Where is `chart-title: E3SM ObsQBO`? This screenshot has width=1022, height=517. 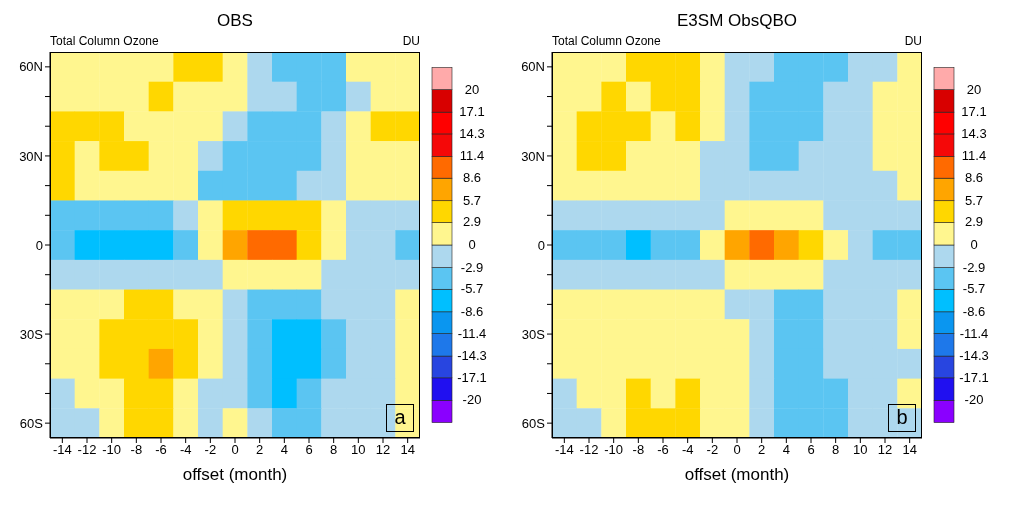 chart-title: E3SM ObsQBO is located at coordinates (737, 21).